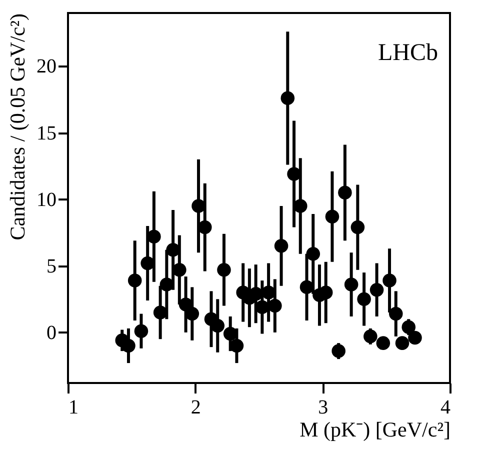  Describe the element at coordinates (46, 133) in the screenshot. I see `y-tick-label: 15` at that location.